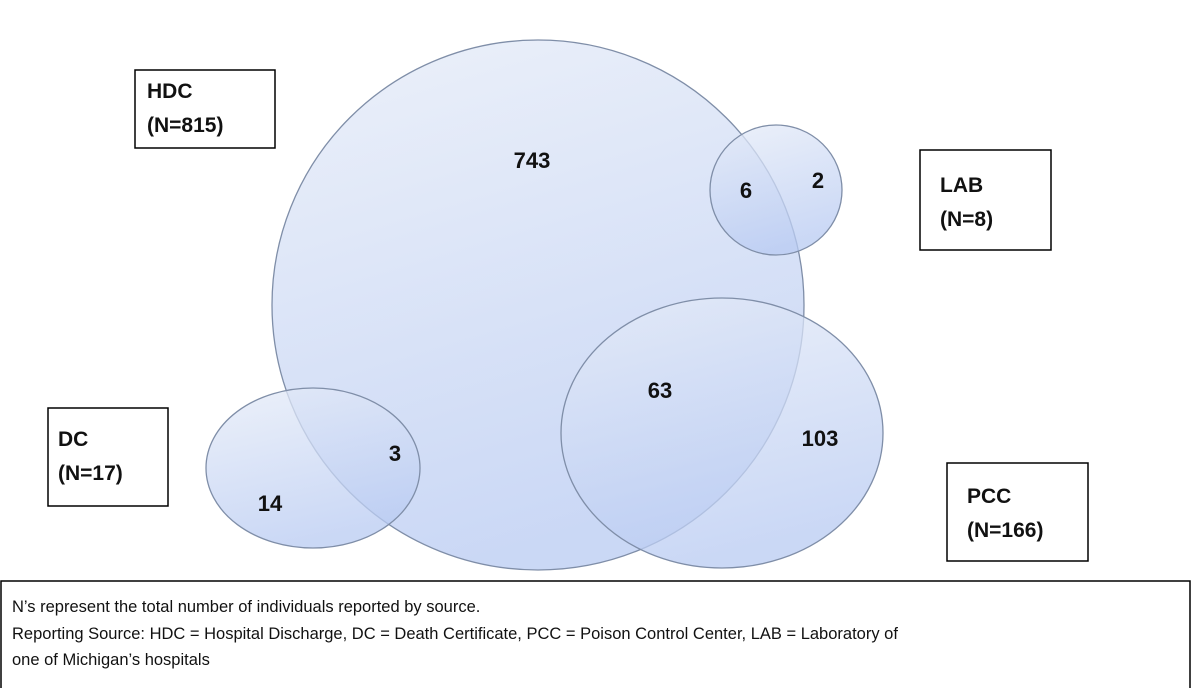 The image size is (1191, 688). What do you see at coordinates (532, 160) in the screenshot?
I see `region-count: 743` at bounding box center [532, 160].